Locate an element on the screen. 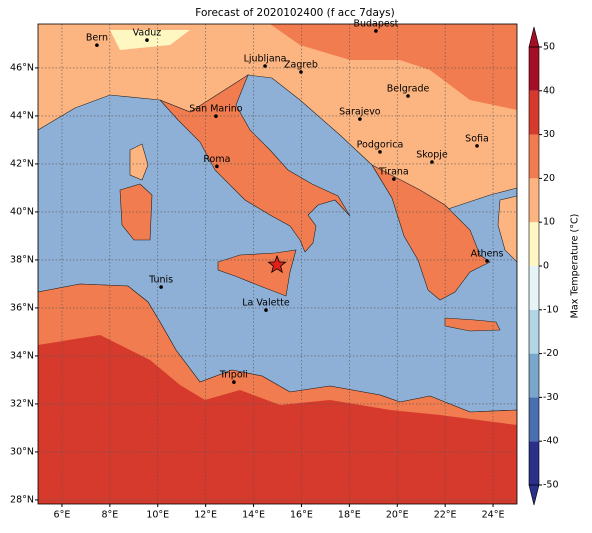  city-label: Bern is located at coordinates (97, 38).